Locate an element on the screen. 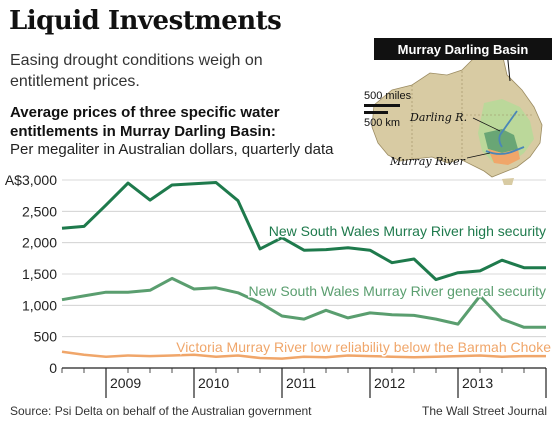 The image size is (555, 435). x-tick-label: 2011 is located at coordinates (301, 383).